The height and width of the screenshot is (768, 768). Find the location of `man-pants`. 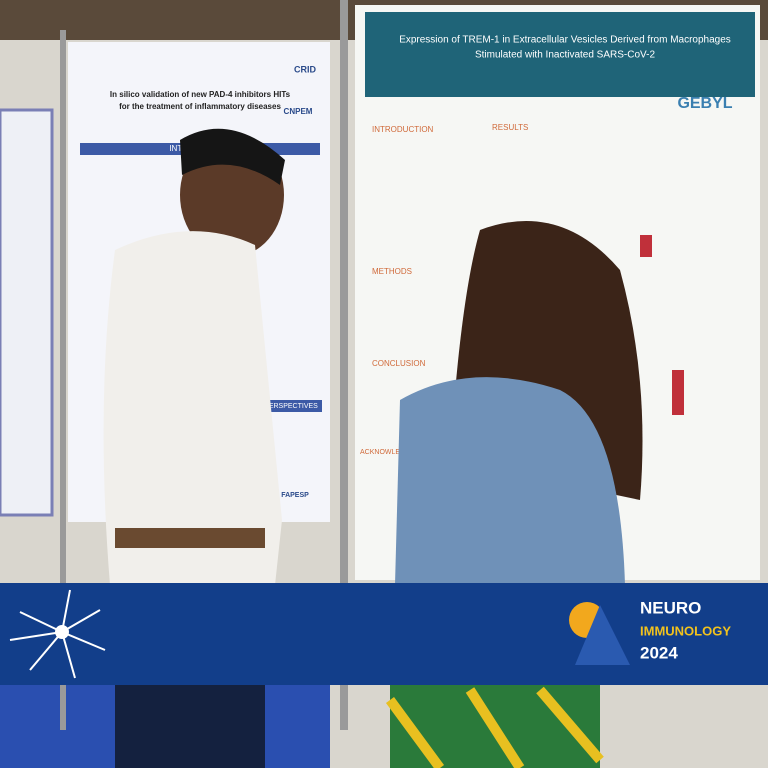

man-pants is located at coordinates (190, 726).